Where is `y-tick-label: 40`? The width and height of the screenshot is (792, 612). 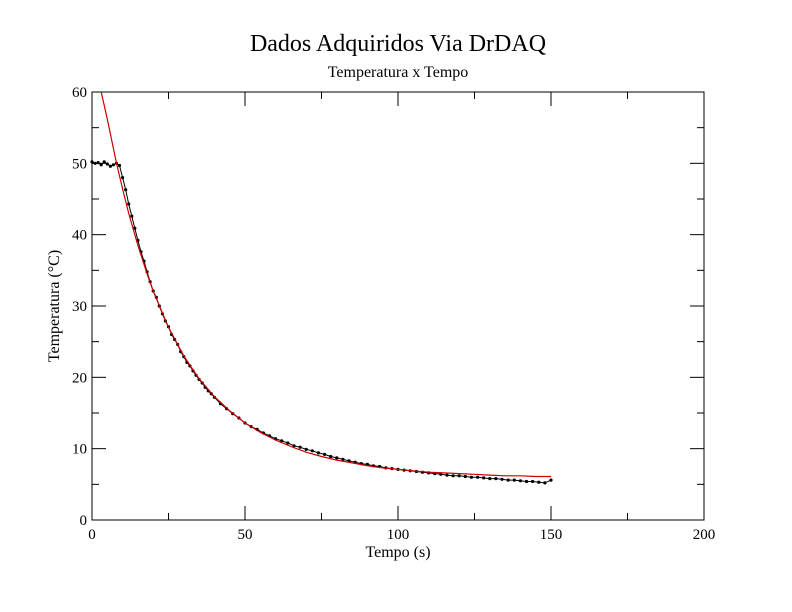
y-tick-label: 40 is located at coordinates (79, 236).